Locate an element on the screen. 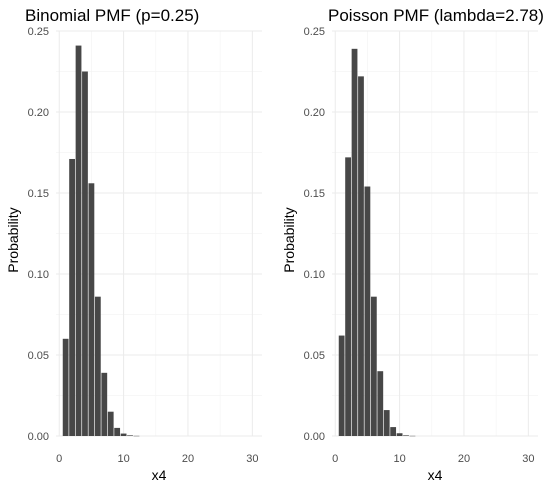 The height and width of the screenshot is (491, 550). binomial-x-tick-label: 10 is located at coordinates (123, 459).